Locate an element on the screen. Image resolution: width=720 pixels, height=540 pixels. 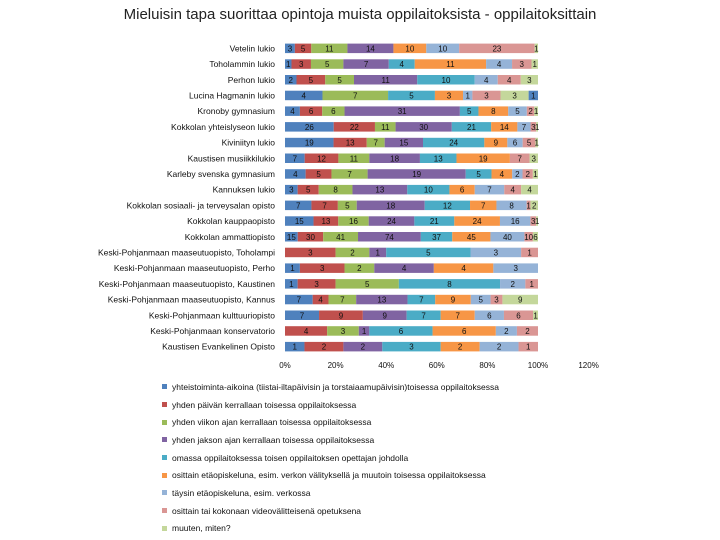
segment-value-label: 15 is located at coordinates (299, 221).